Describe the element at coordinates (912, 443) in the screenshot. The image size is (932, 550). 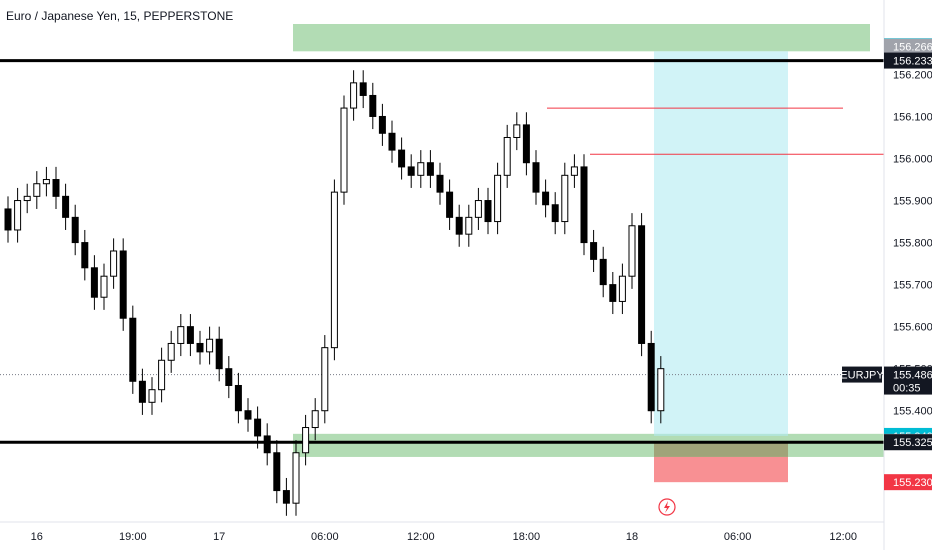
I see `price-label-text: 155.325` at that location.